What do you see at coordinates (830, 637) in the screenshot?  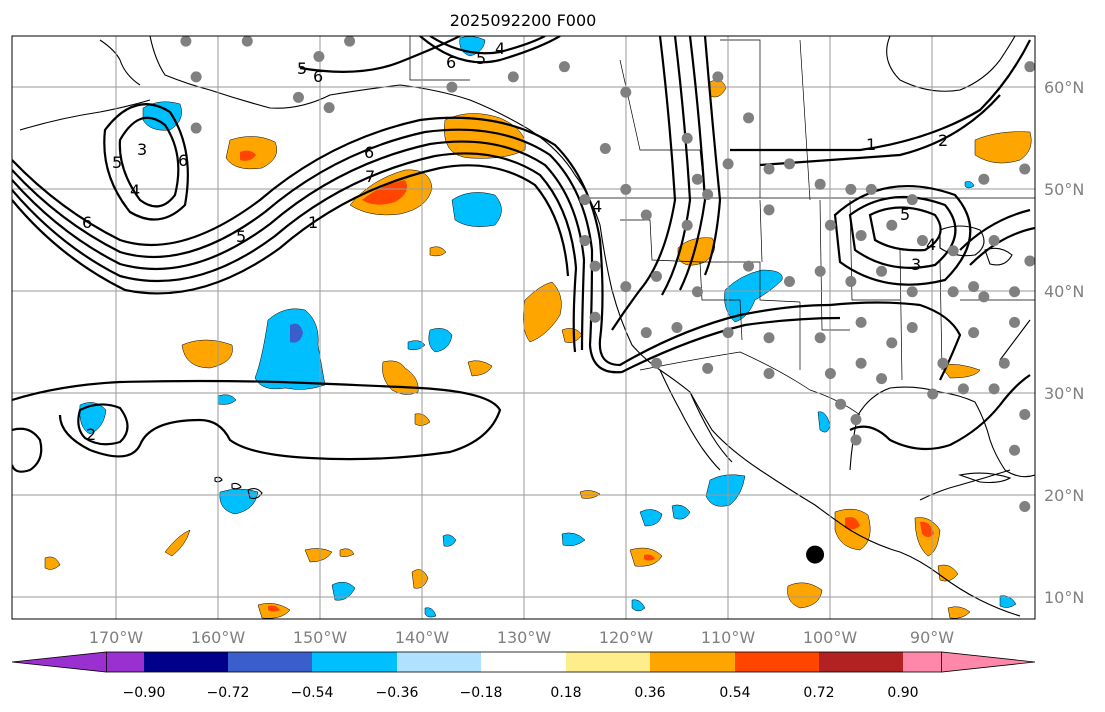 I see `longitude-tick-label: 100°W` at bounding box center [830, 637].